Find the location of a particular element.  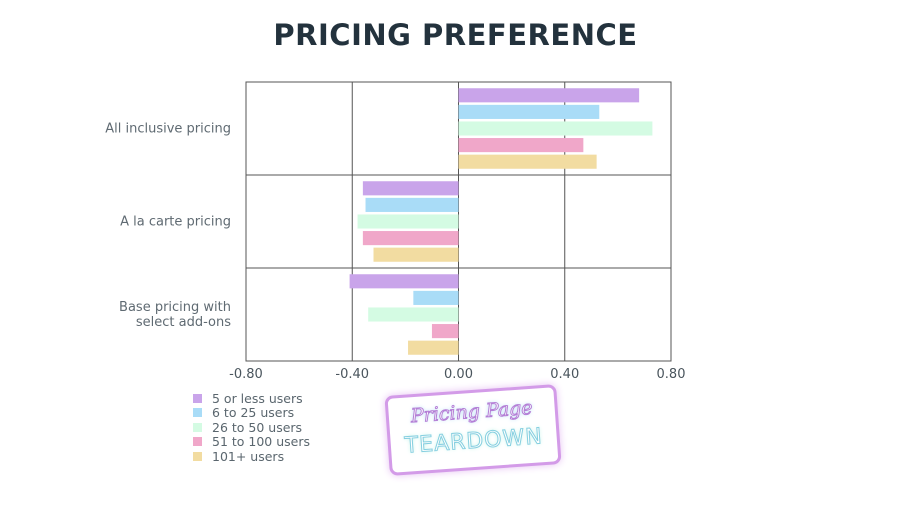

x-tick-label: -0.80 is located at coordinates (246, 374).